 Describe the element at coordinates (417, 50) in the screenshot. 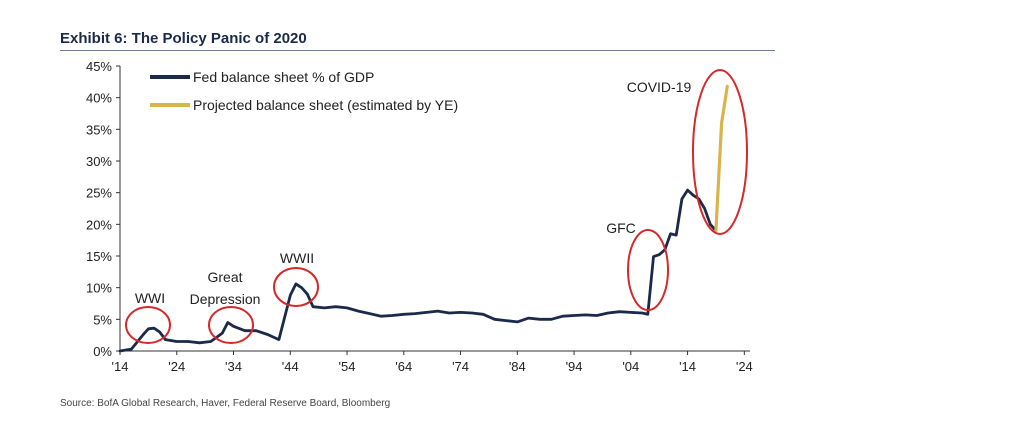

I see `title-divider` at that location.